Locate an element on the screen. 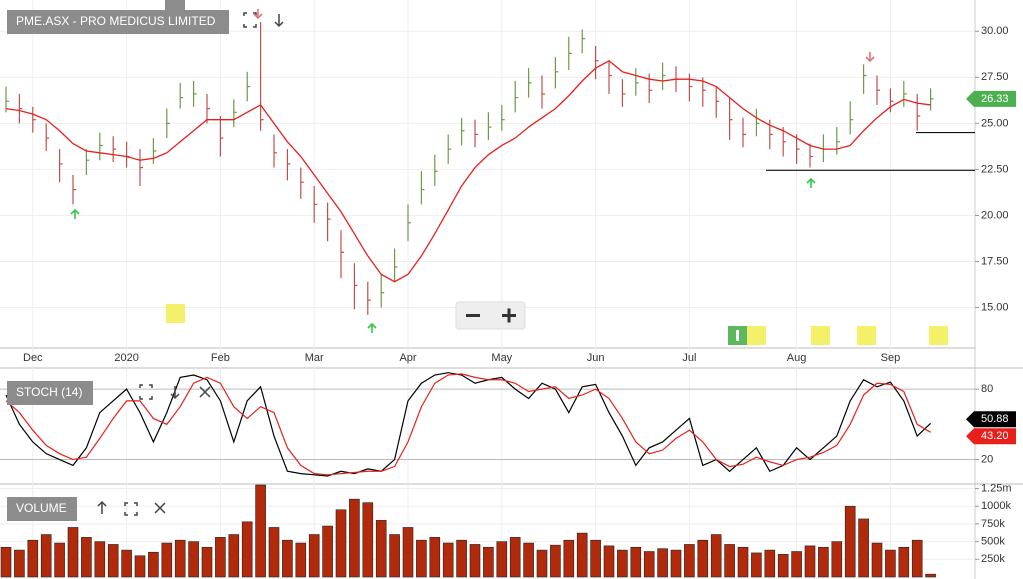 The height and width of the screenshot is (579, 1023). x-tick-label: Sep is located at coordinates (891, 358).